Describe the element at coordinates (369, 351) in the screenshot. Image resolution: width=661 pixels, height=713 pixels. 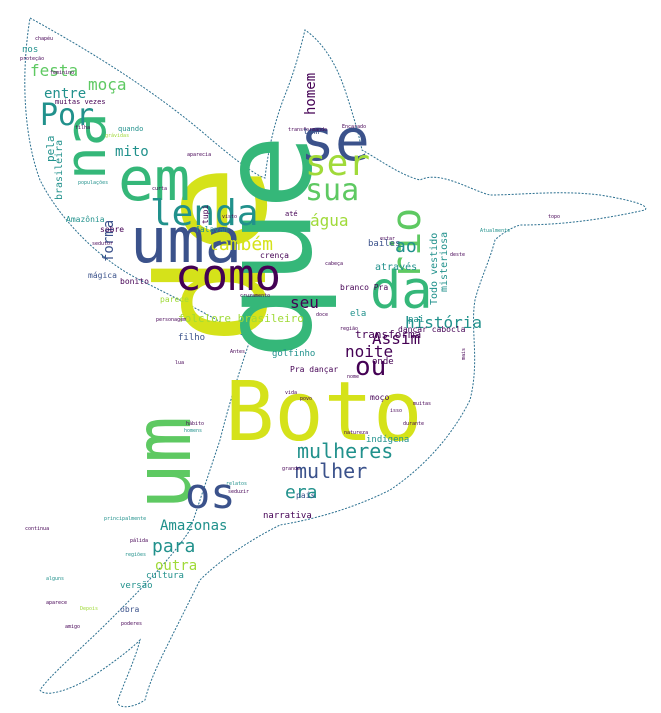
I see `cloud-word: noite` at that location.